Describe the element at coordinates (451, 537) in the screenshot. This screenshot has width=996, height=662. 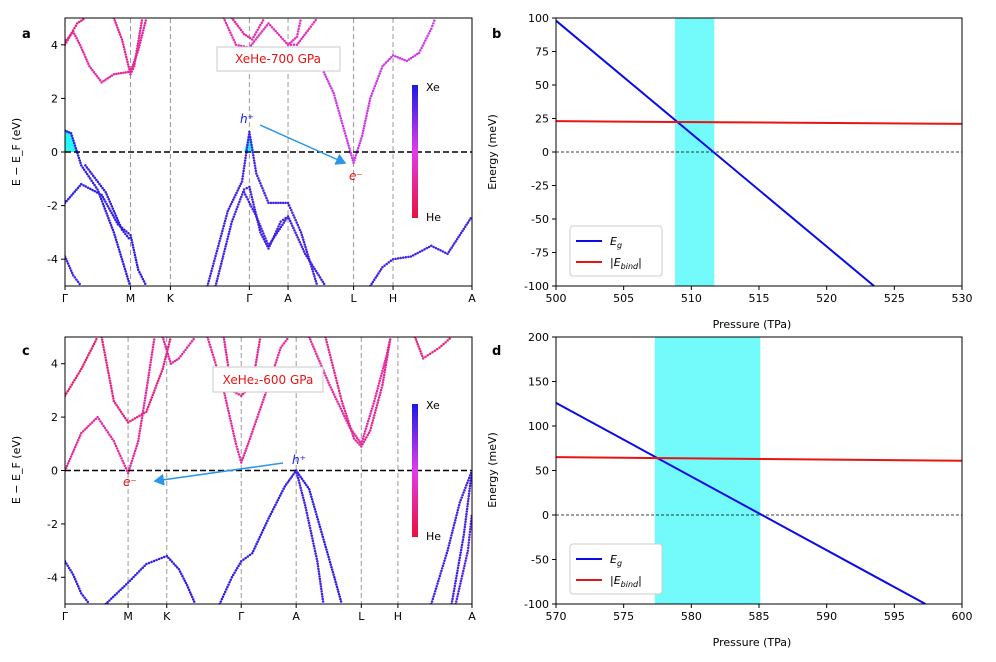
I see `band` at that location.